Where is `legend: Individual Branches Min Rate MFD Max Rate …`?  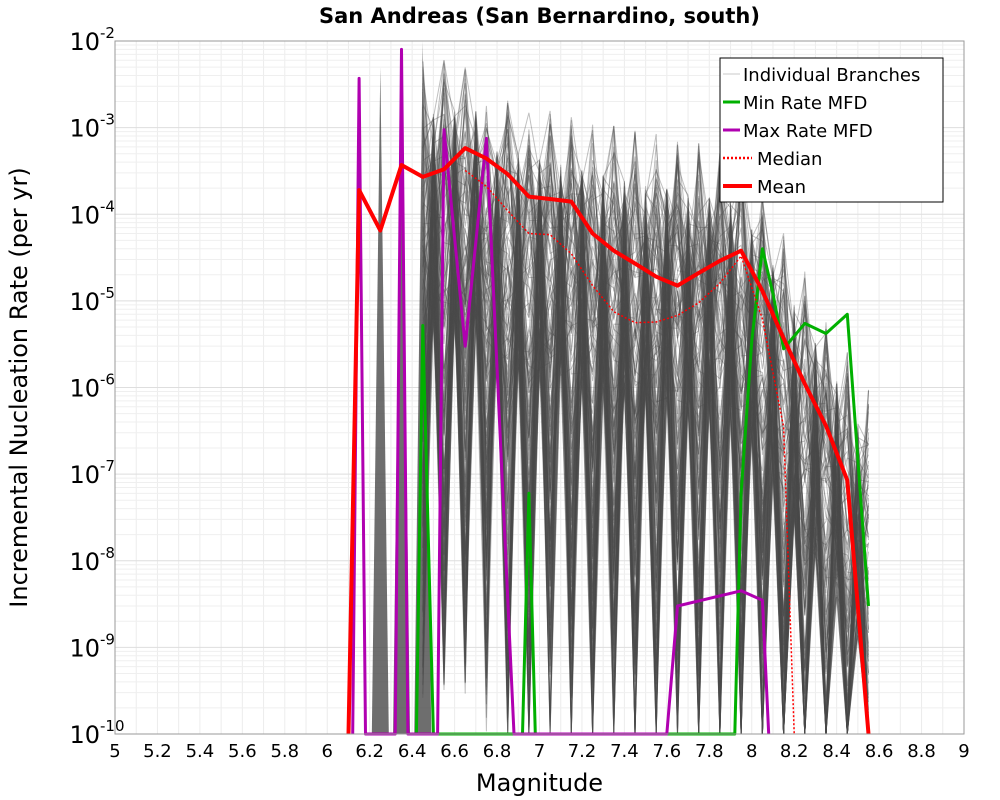 legend: Individual Branches Min Rate MFD Max Rate … is located at coordinates (831, 130).